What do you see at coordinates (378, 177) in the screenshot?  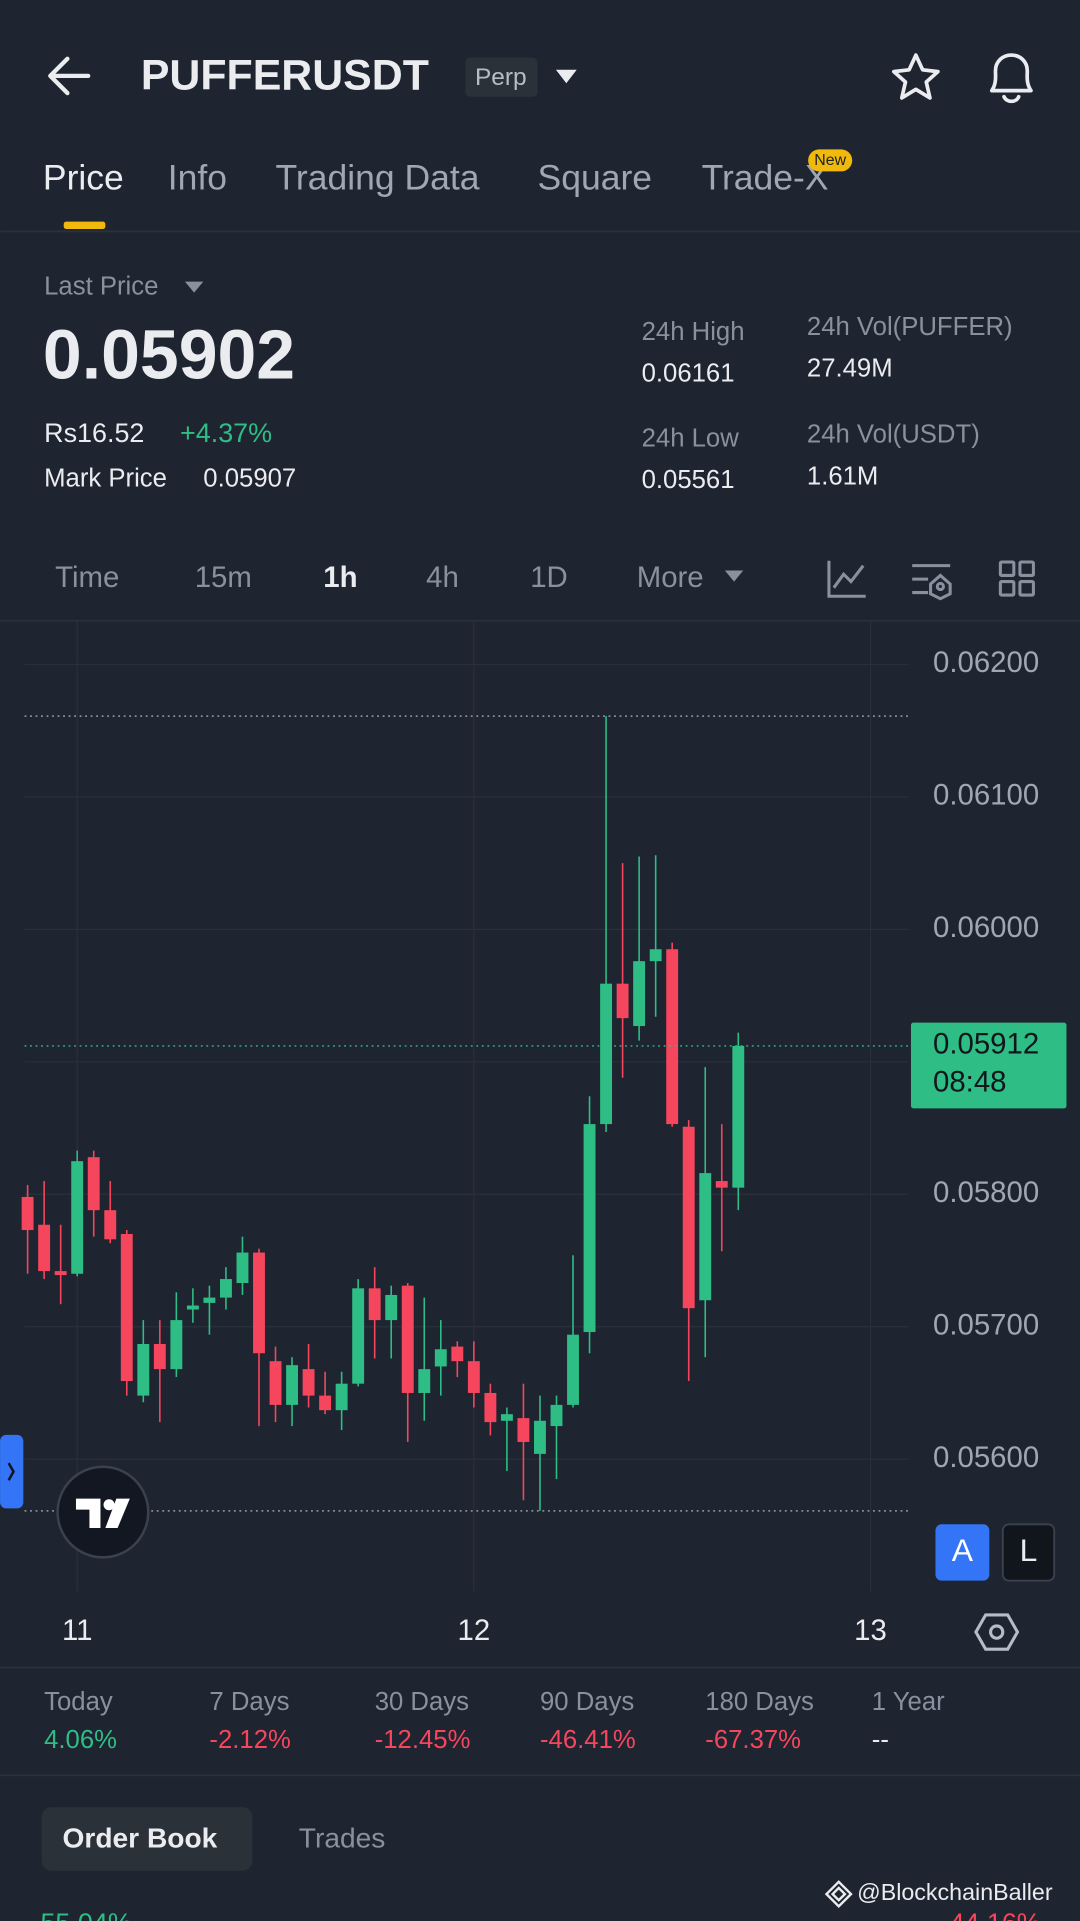 I see `tab: Trading Data` at bounding box center [378, 177].